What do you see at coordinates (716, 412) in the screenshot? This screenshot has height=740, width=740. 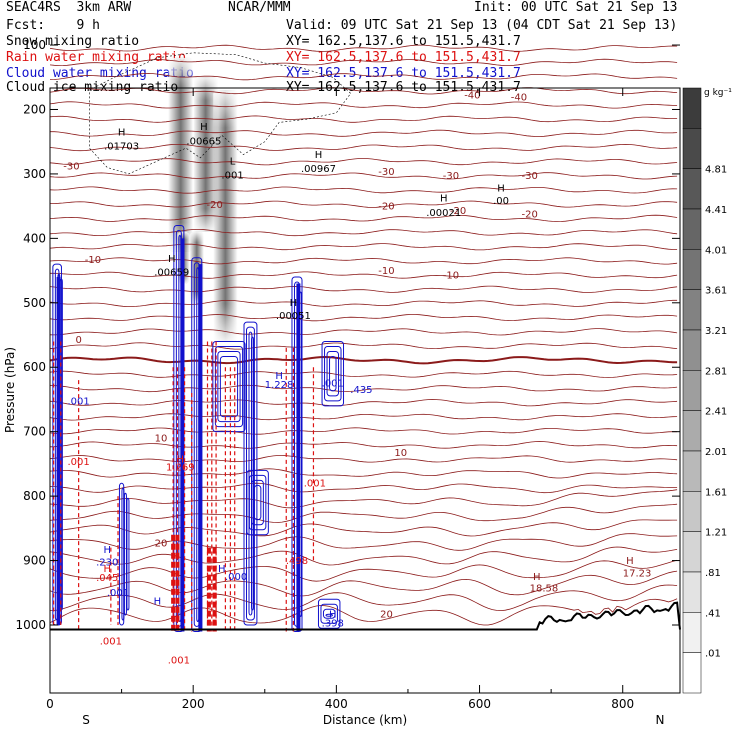 I see `colorbar-level-label: 2.41` at bounding box center [716, 412].